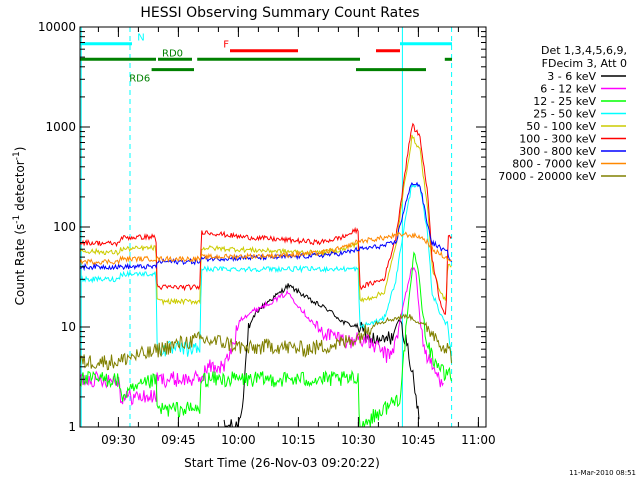 This screenshot has height=480, width=640. I want to click on legend-label-8: 800 - 7000 keV, so click(554, 164).